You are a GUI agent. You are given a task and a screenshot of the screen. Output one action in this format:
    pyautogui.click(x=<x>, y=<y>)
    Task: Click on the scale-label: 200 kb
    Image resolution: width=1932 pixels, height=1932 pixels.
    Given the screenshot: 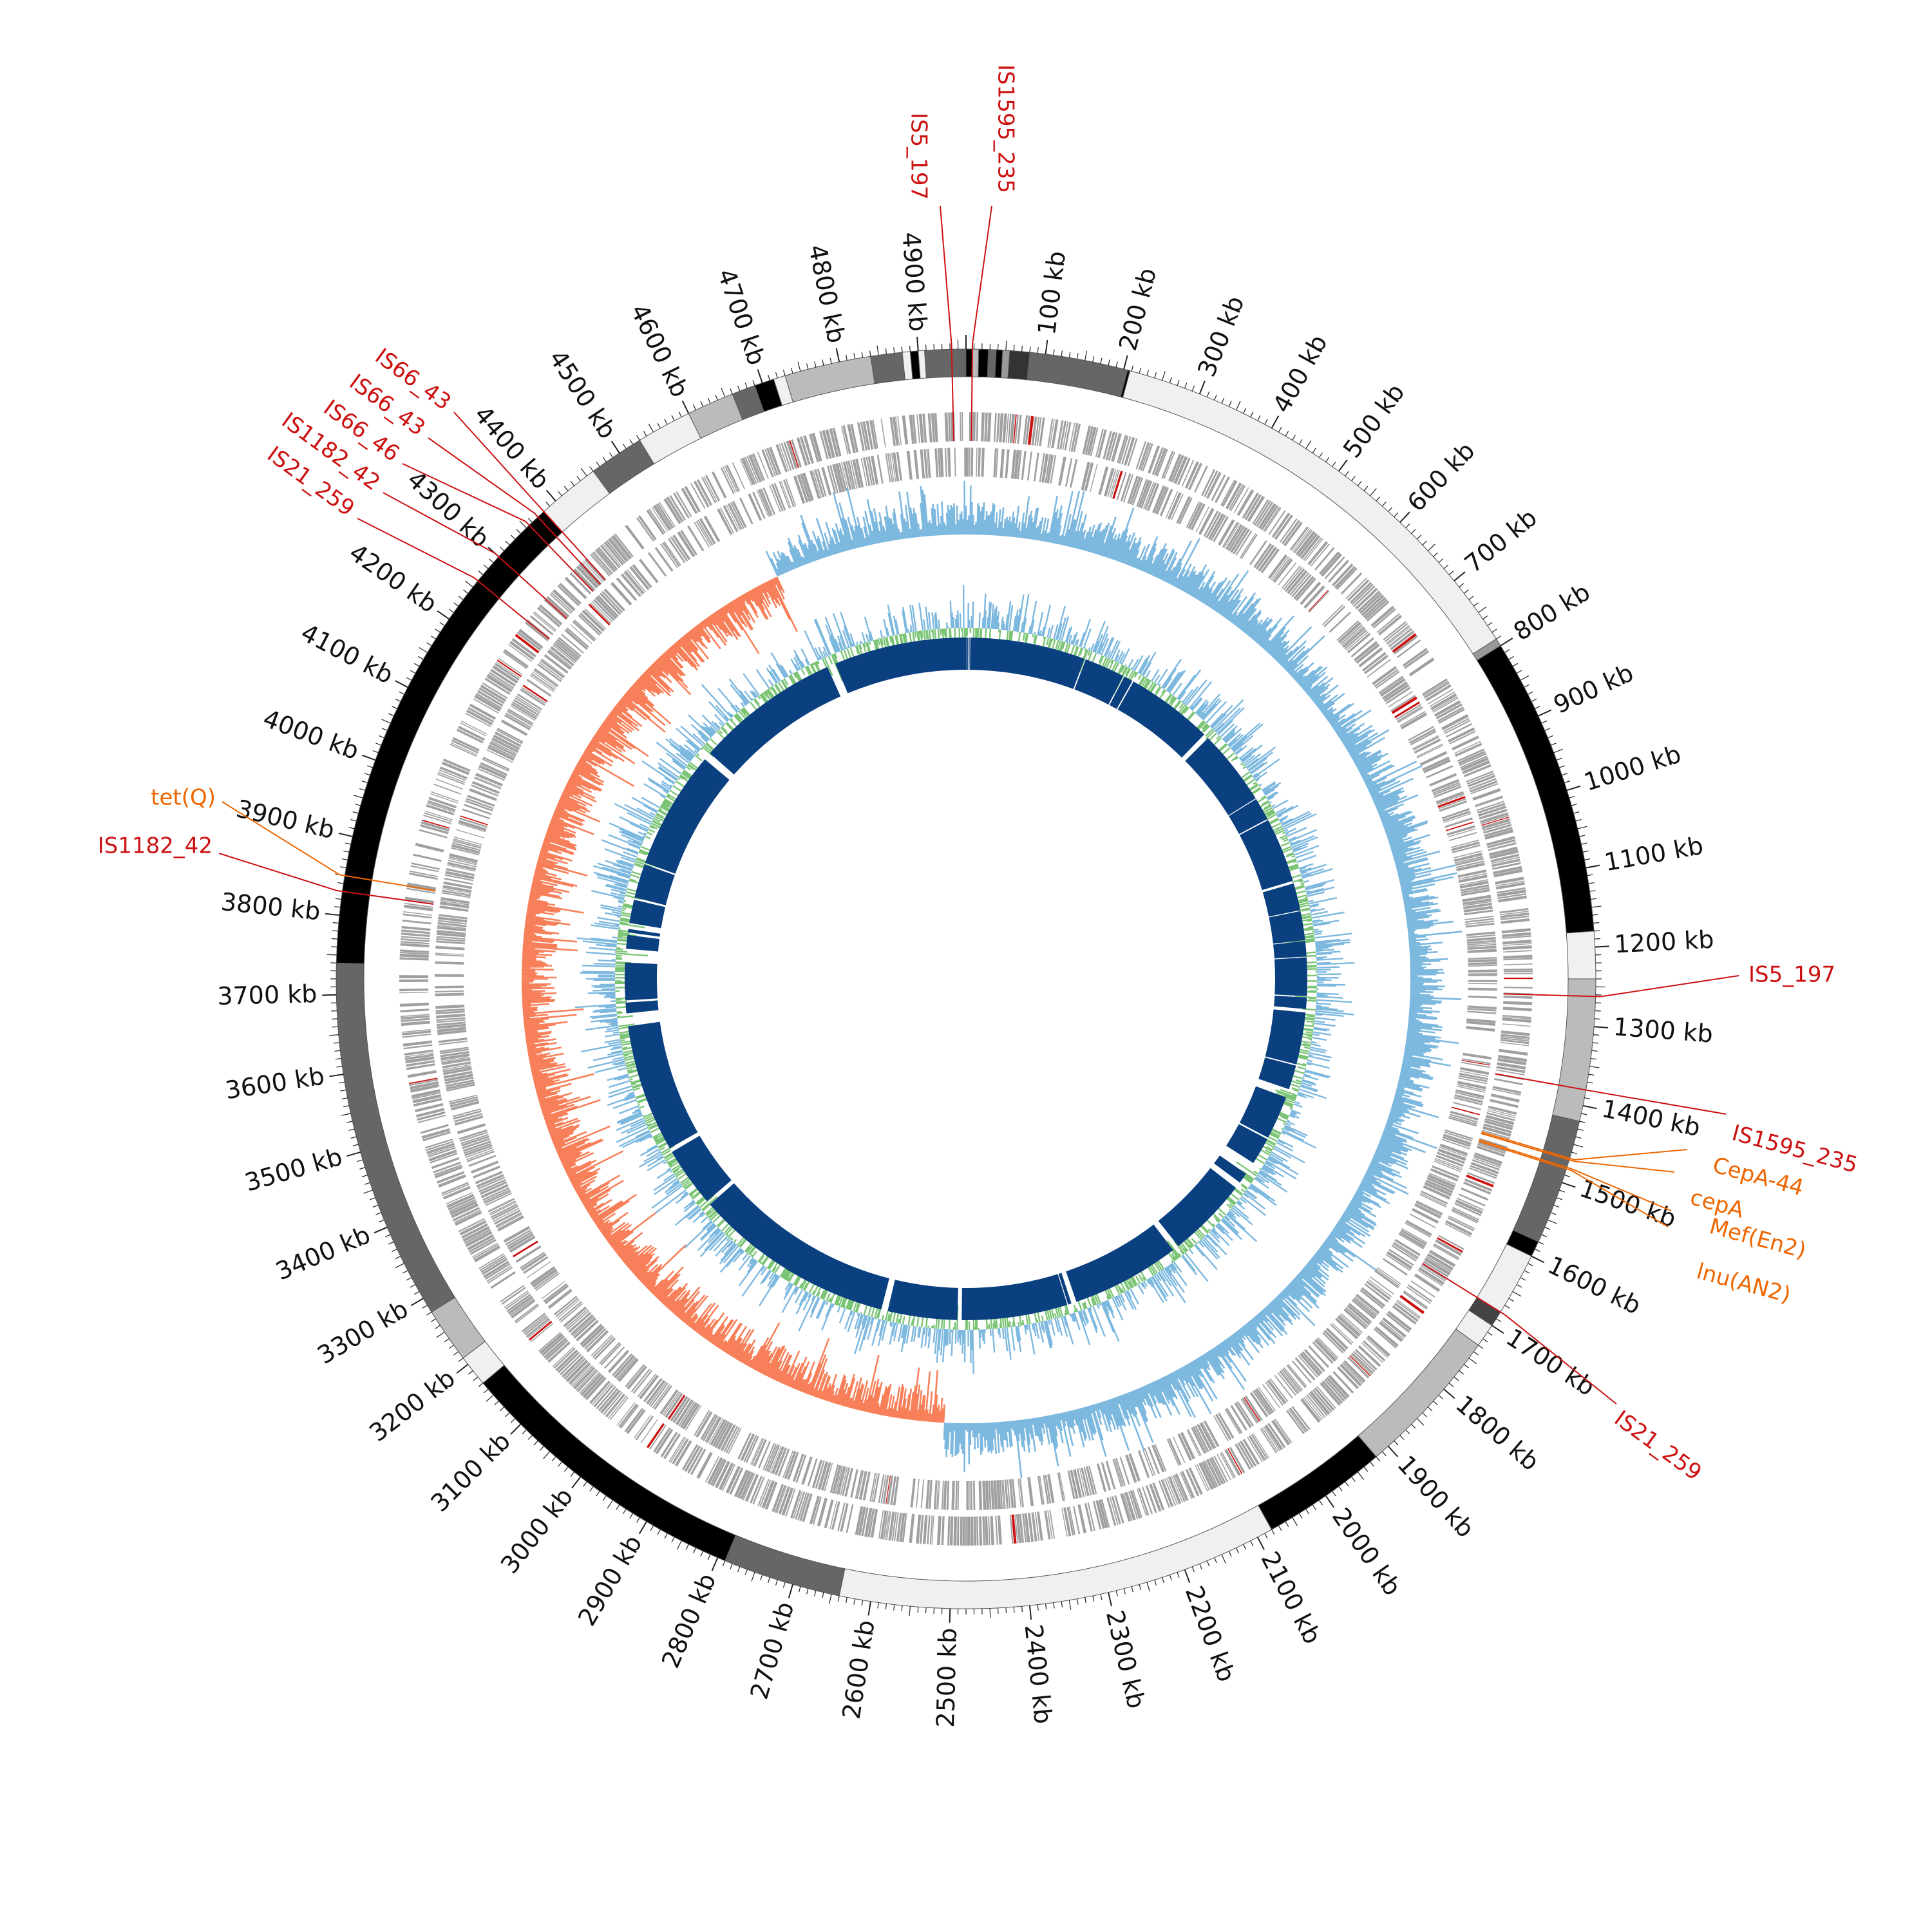 What is the action you would take?
    pyautogui.click(x=1137, y=309)
    